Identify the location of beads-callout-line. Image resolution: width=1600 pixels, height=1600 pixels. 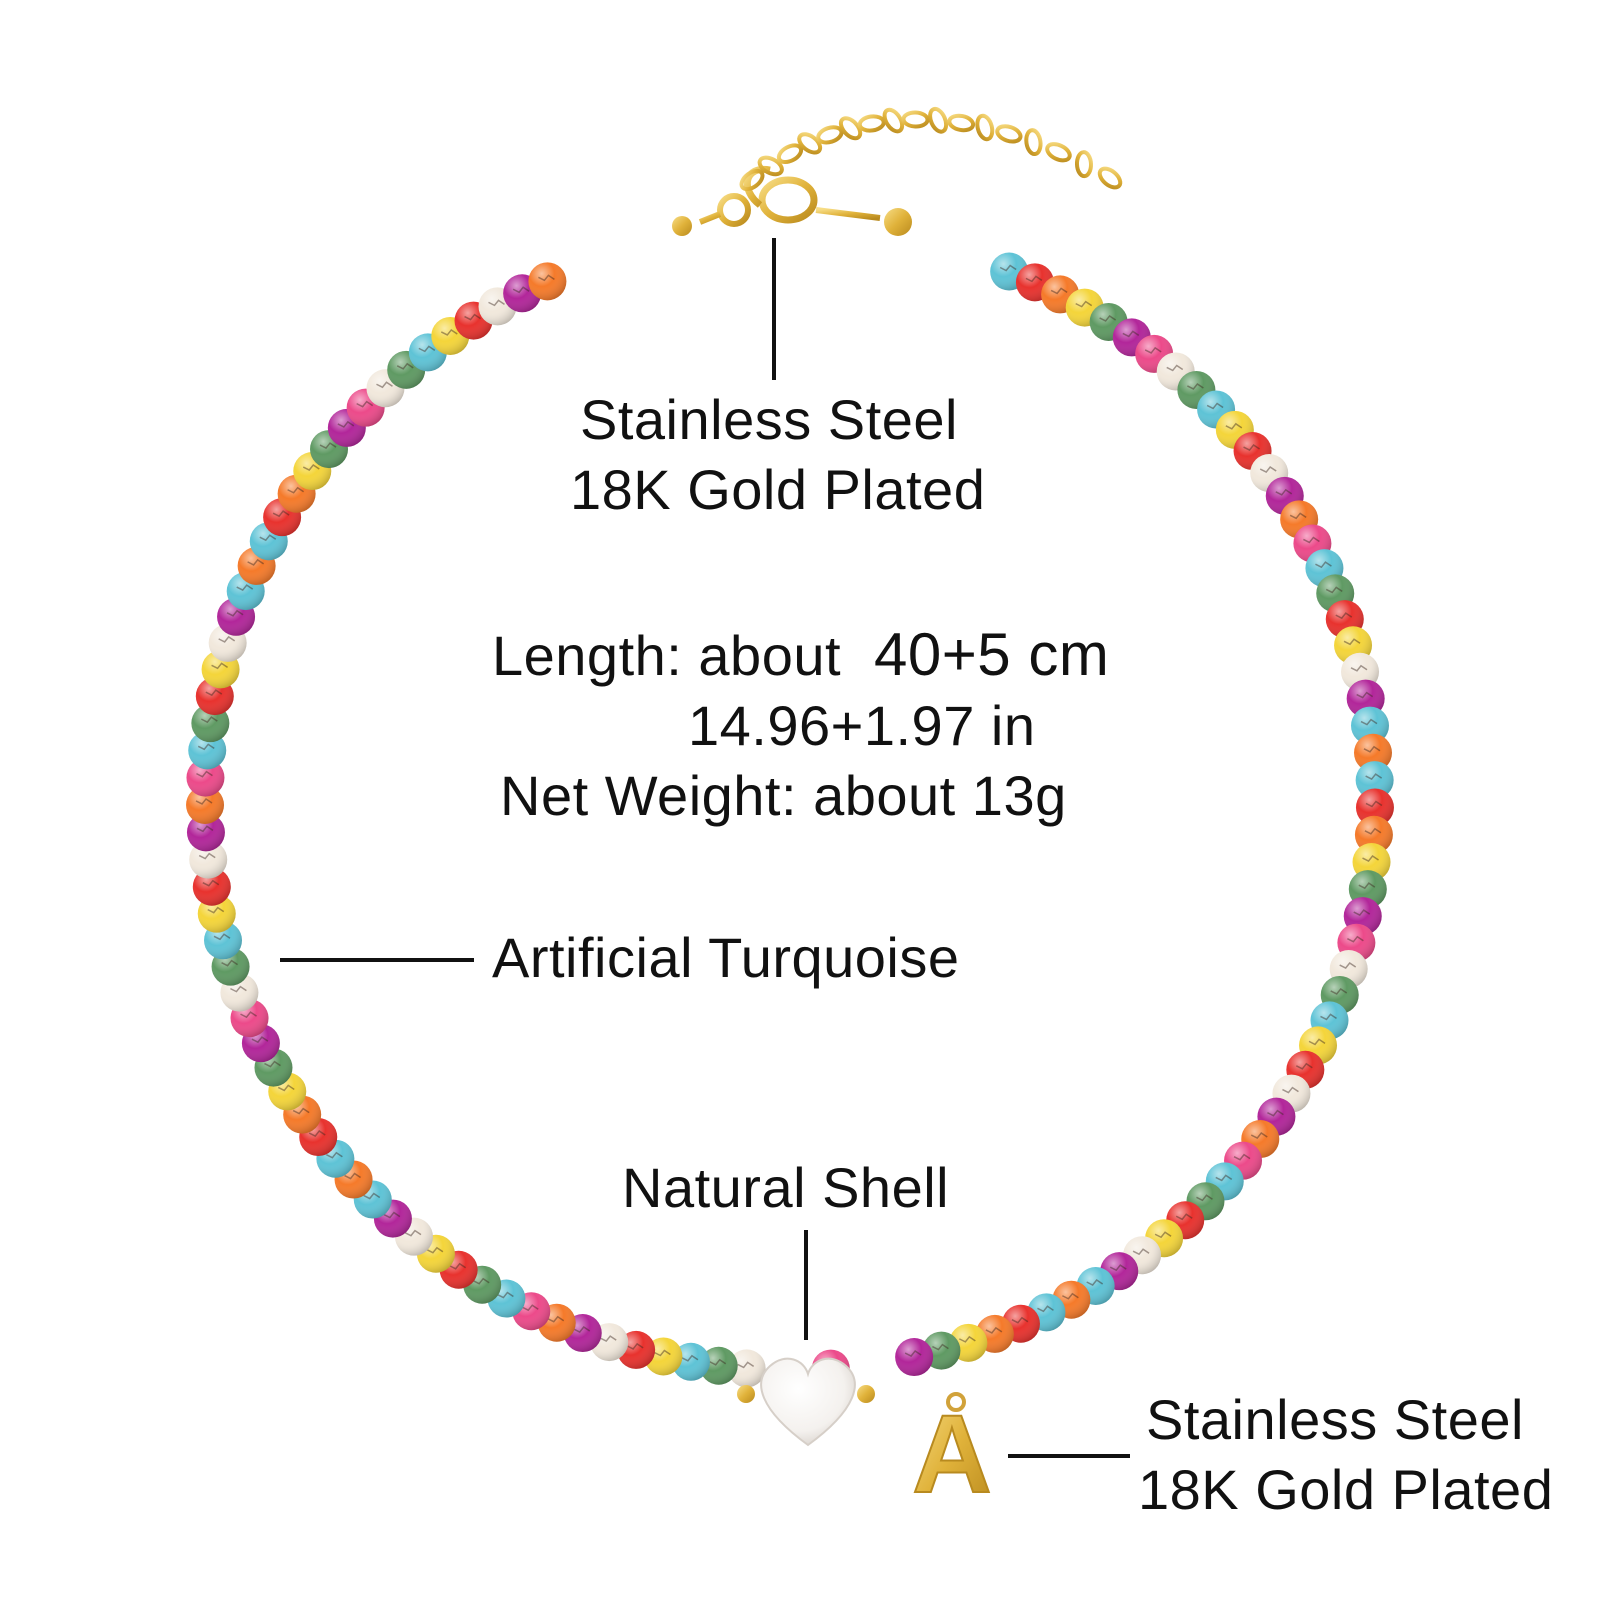
(377, 960).